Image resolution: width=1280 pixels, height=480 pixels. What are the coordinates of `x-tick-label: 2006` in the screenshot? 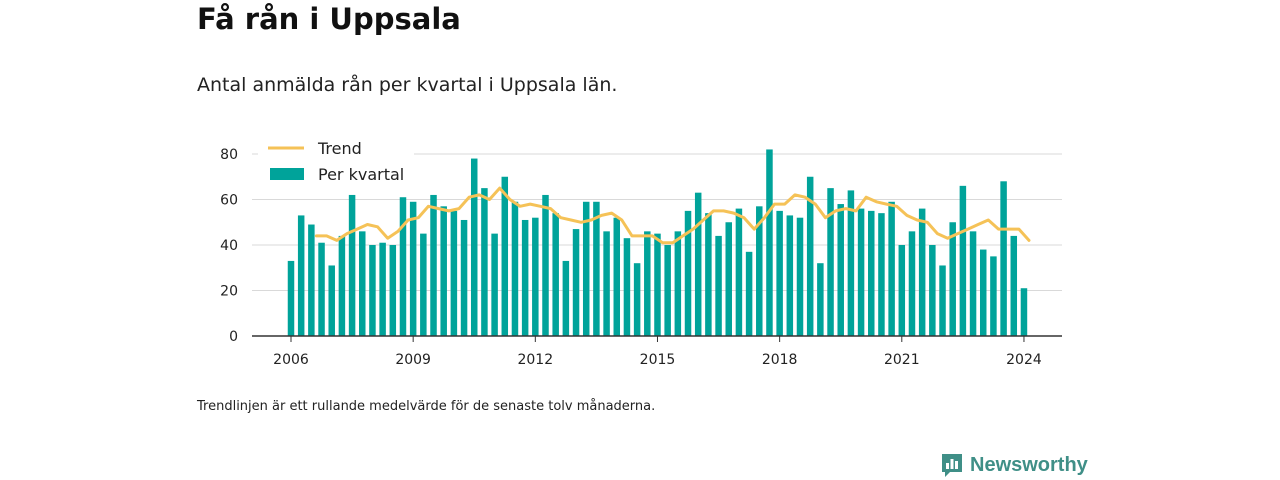 It's located at (291, 360).